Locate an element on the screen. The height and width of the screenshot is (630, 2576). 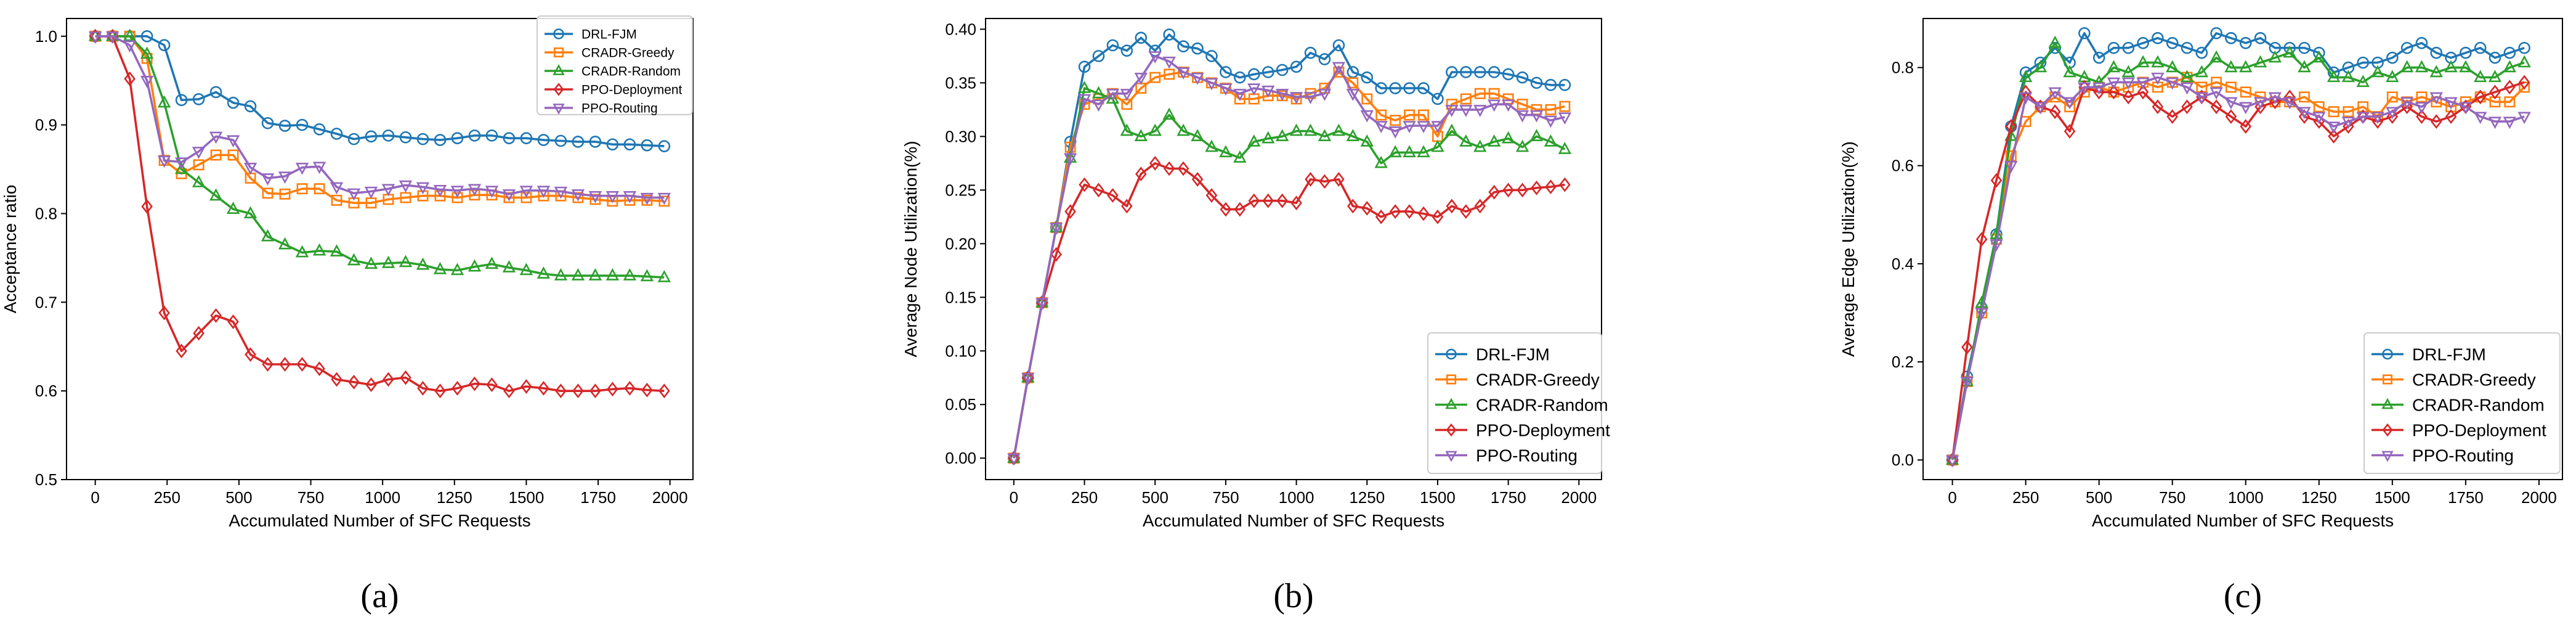
x-tick-label: 1750 is located at coordinates (598, 497).